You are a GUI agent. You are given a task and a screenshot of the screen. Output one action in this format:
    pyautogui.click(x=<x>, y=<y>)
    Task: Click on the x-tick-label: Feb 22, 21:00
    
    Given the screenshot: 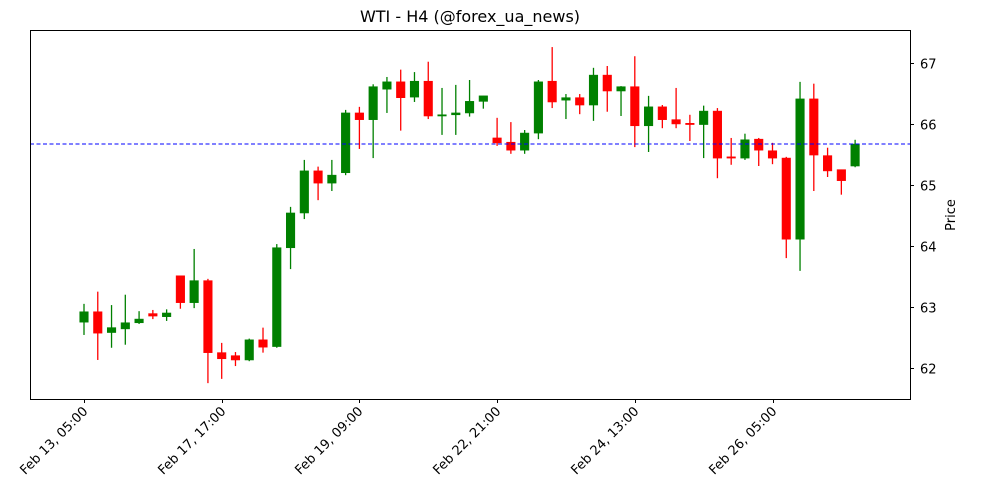 What is the action you would take?
    pyautogui.click(x=467, y=441)
    